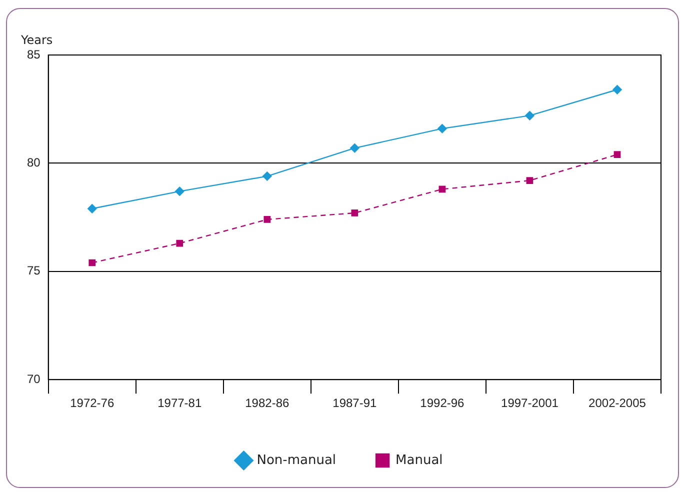  What do you see at coordinates (36, 40) in the screenshot?
I see `y-axis-title: Years` at bounding box center [36, 40].